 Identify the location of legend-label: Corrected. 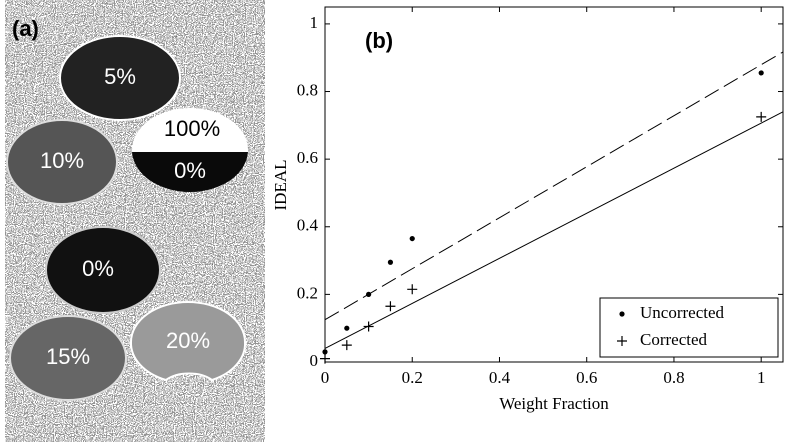
(674, 339).